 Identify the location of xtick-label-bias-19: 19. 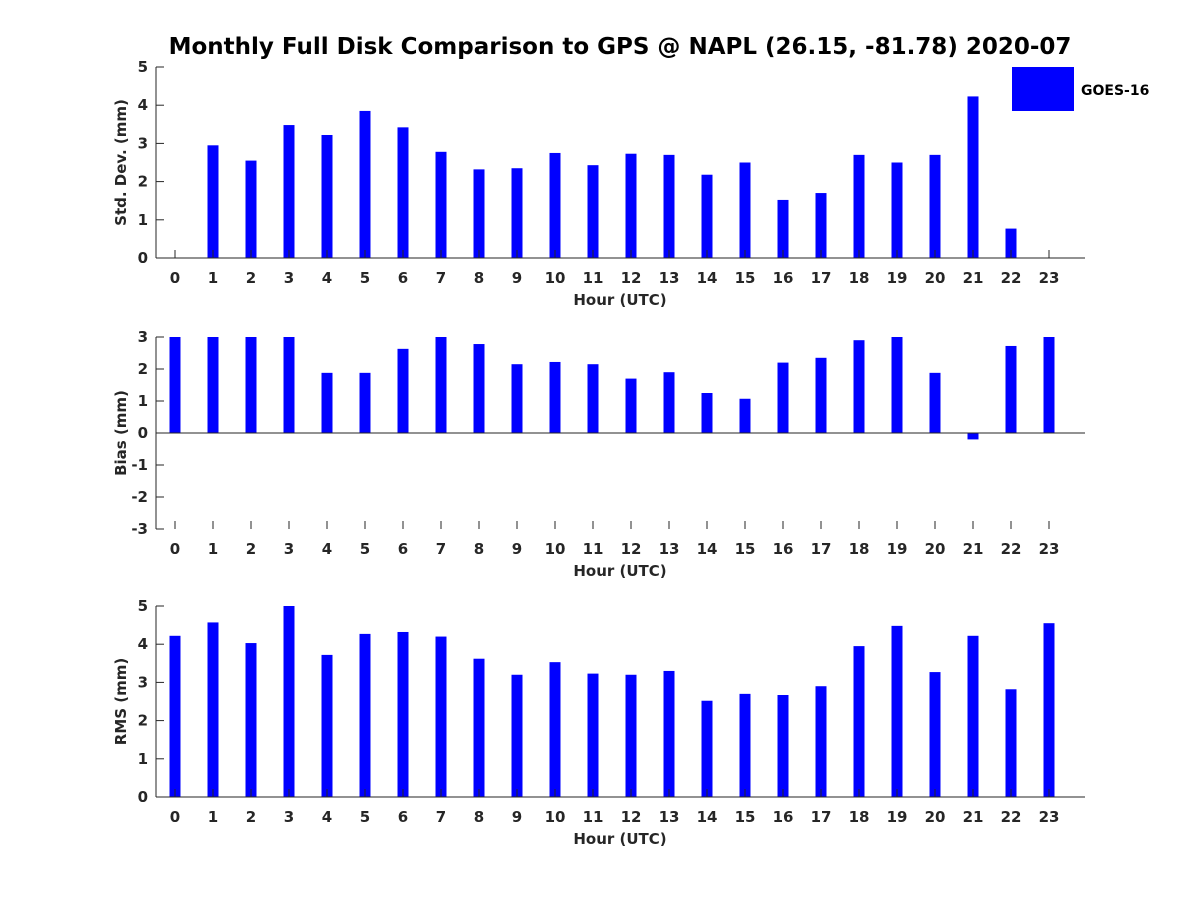
(897, 549).